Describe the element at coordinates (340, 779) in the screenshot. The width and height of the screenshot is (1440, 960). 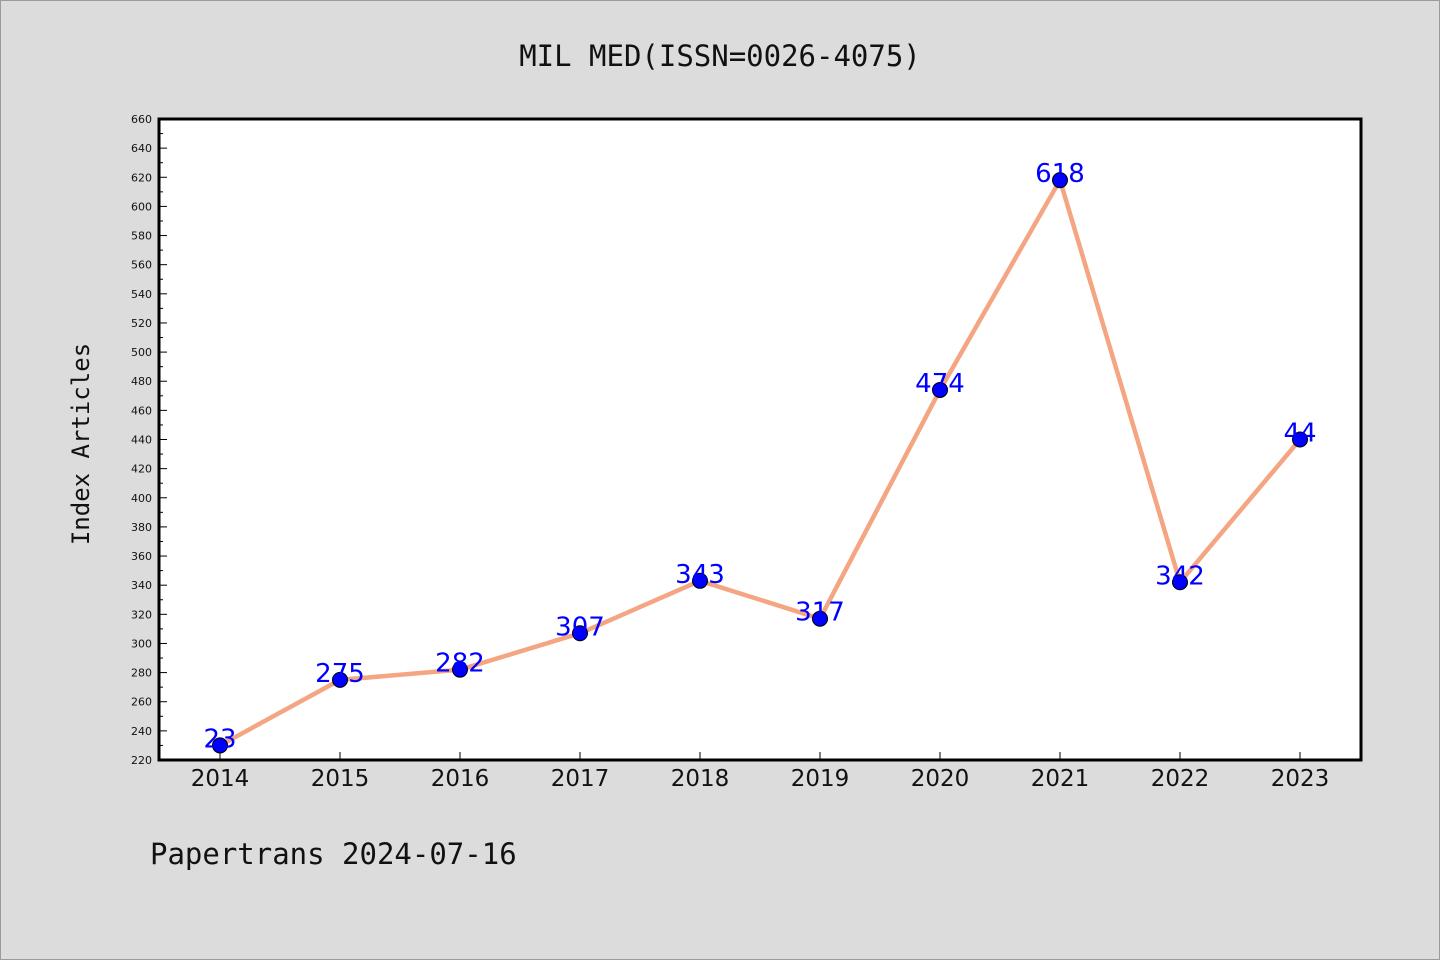
I see `x-tick-label: 2015` at that location.